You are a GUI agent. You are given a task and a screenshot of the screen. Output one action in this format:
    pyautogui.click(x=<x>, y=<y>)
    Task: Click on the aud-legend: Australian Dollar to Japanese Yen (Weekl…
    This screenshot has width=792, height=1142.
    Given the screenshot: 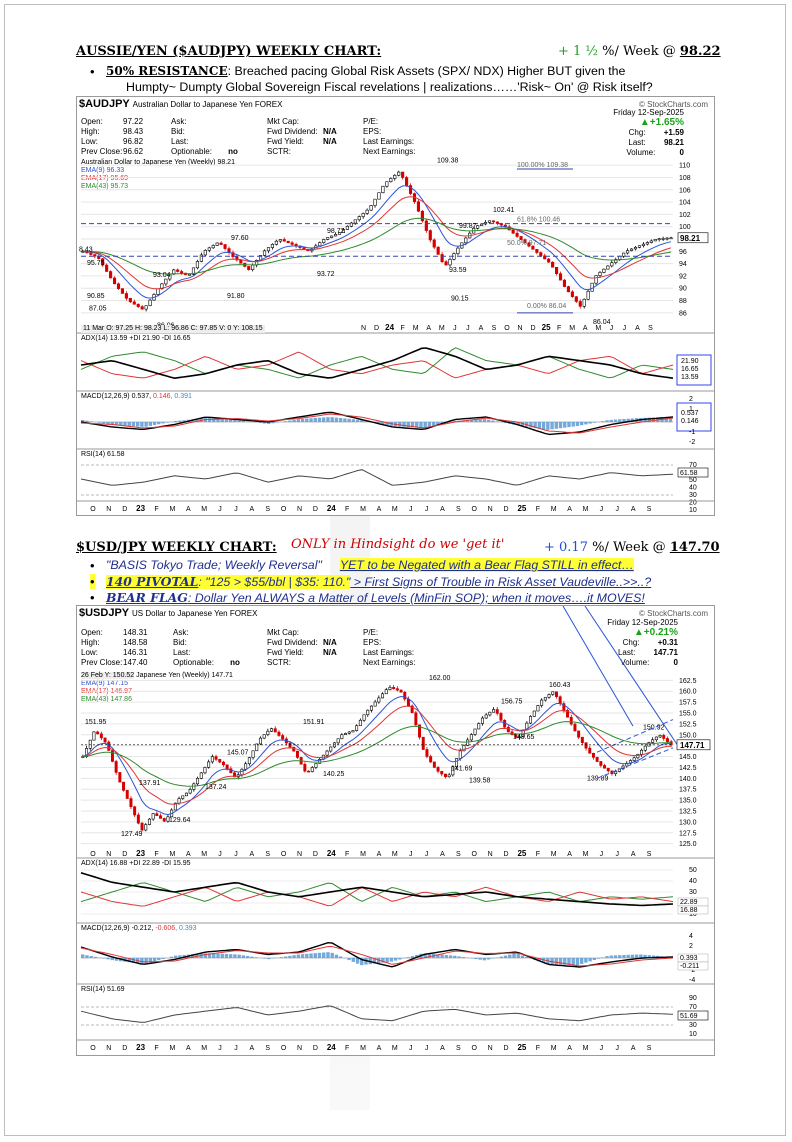 What is the action you would take?
    pyautogui.click(x=158, y=174)
    